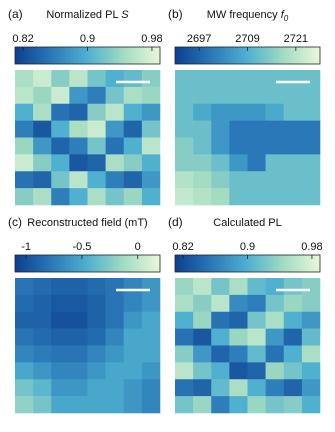  Describe the element at coordinates (175, 222) in the screenshot. I see `panel-label: (d)` at that location.